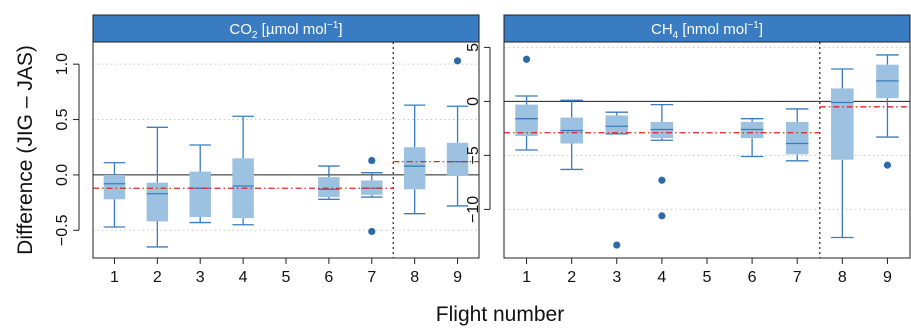 The height and width of the screenshot is (328, 911). What do you see at coordinates (25, 150) in the screenshot?
I see `y-axis-label: Difference (JIG – JAS)` at bounding box center [25, 150].